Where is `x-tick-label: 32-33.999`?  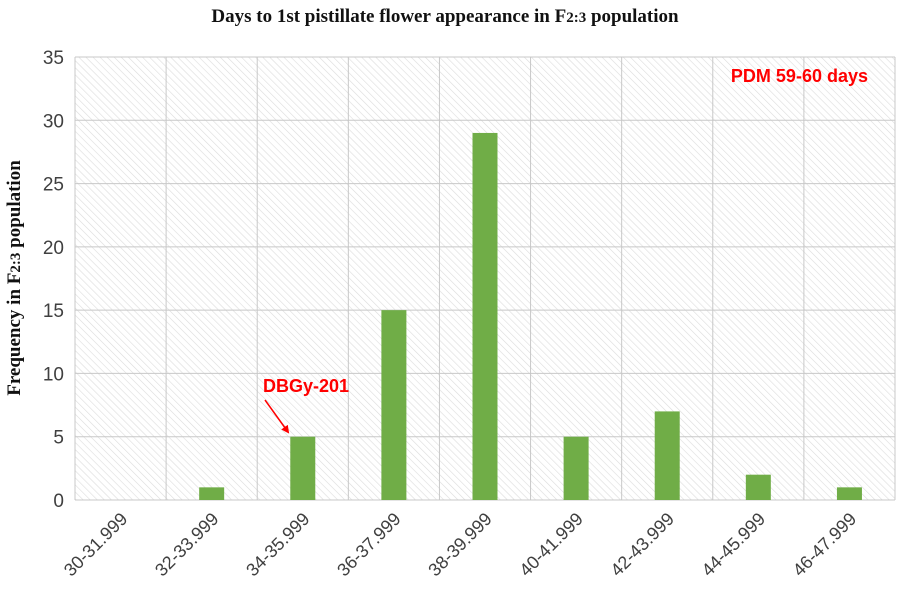
x-tick-label: 32-33.999 is located at coordinates (186, 544).